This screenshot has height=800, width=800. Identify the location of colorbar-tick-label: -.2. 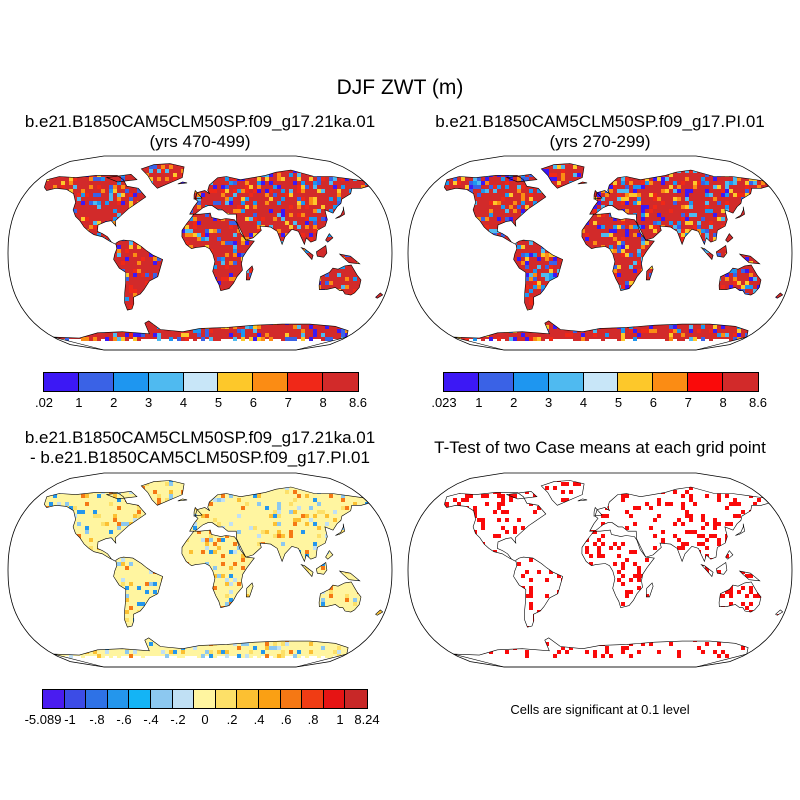
(178, 719).